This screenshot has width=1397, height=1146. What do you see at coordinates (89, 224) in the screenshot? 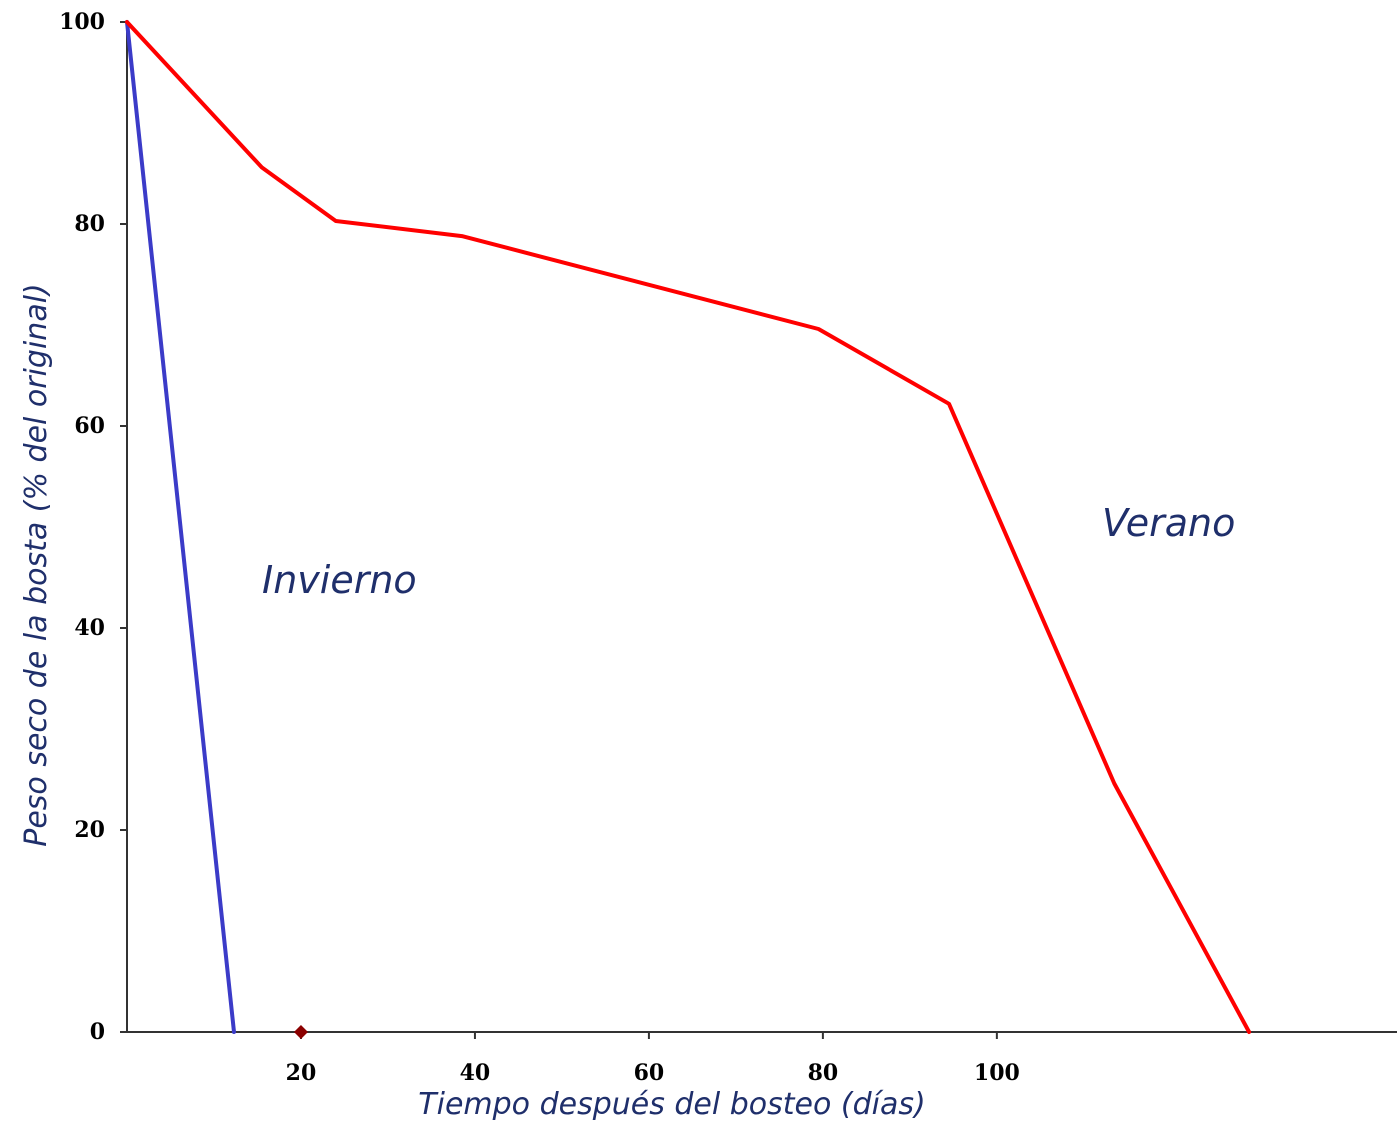
I see `y-tick-label: 80` at bounding box center [89, 224].